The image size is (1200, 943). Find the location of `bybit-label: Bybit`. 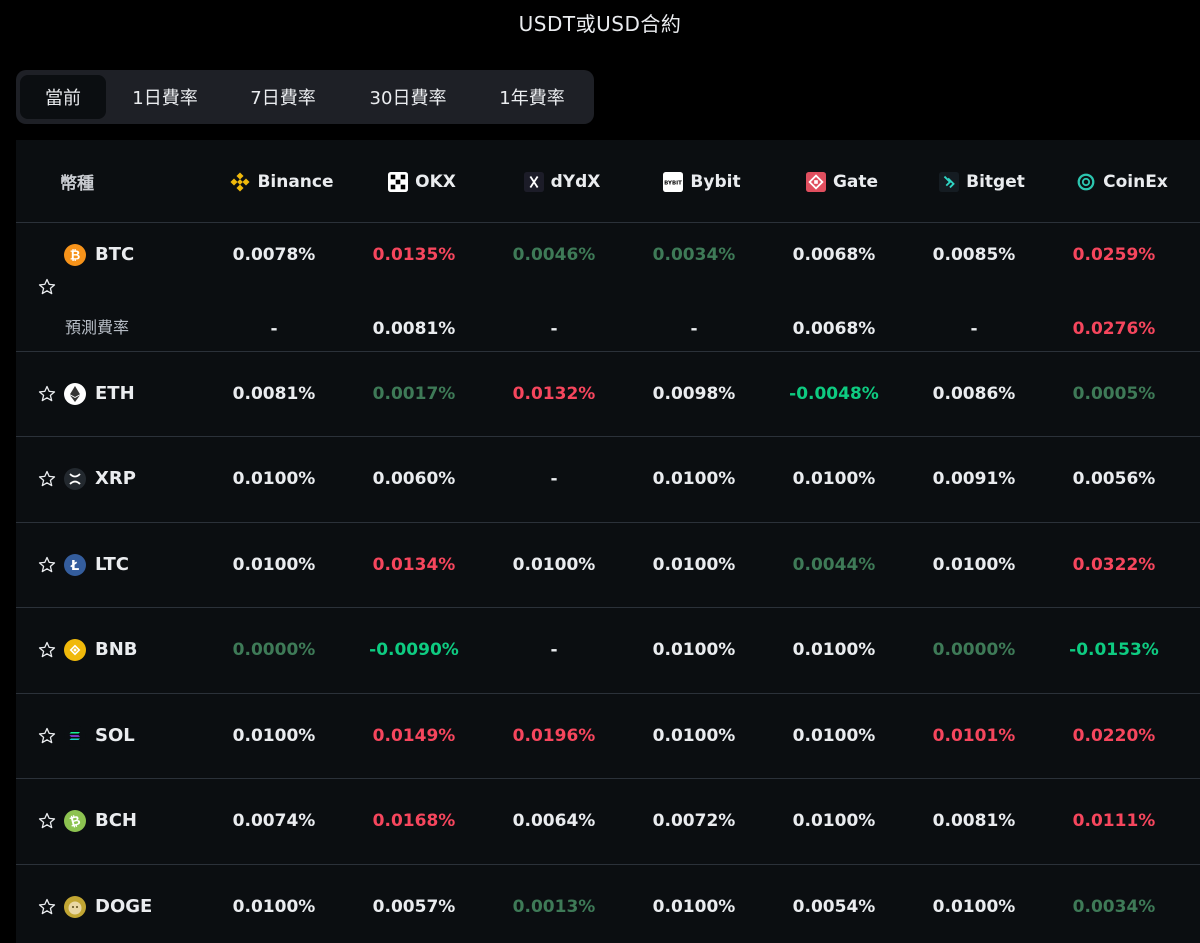

bybit-label: Bybit is located at coordinates (715, 181).